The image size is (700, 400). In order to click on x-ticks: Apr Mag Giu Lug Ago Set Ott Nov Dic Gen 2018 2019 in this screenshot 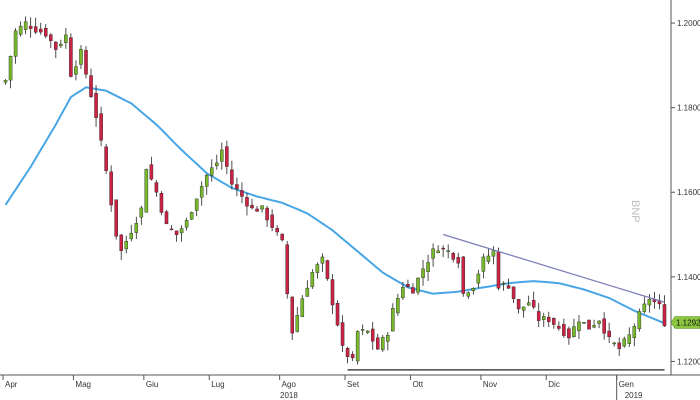, I will do `click(322, 387)`.